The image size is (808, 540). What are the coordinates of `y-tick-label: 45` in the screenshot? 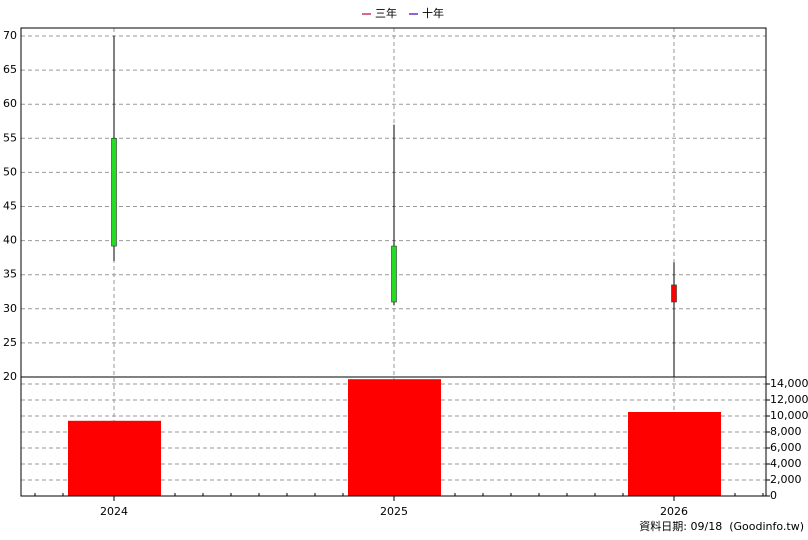 It's located at (10, 206).